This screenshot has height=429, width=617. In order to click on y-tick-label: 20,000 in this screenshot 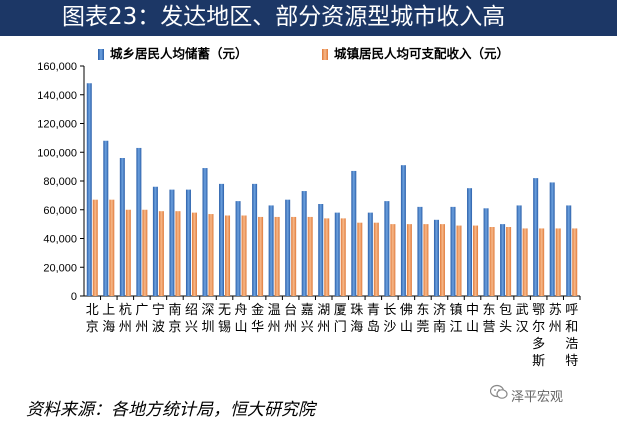, I will do `click(60, 268)`.